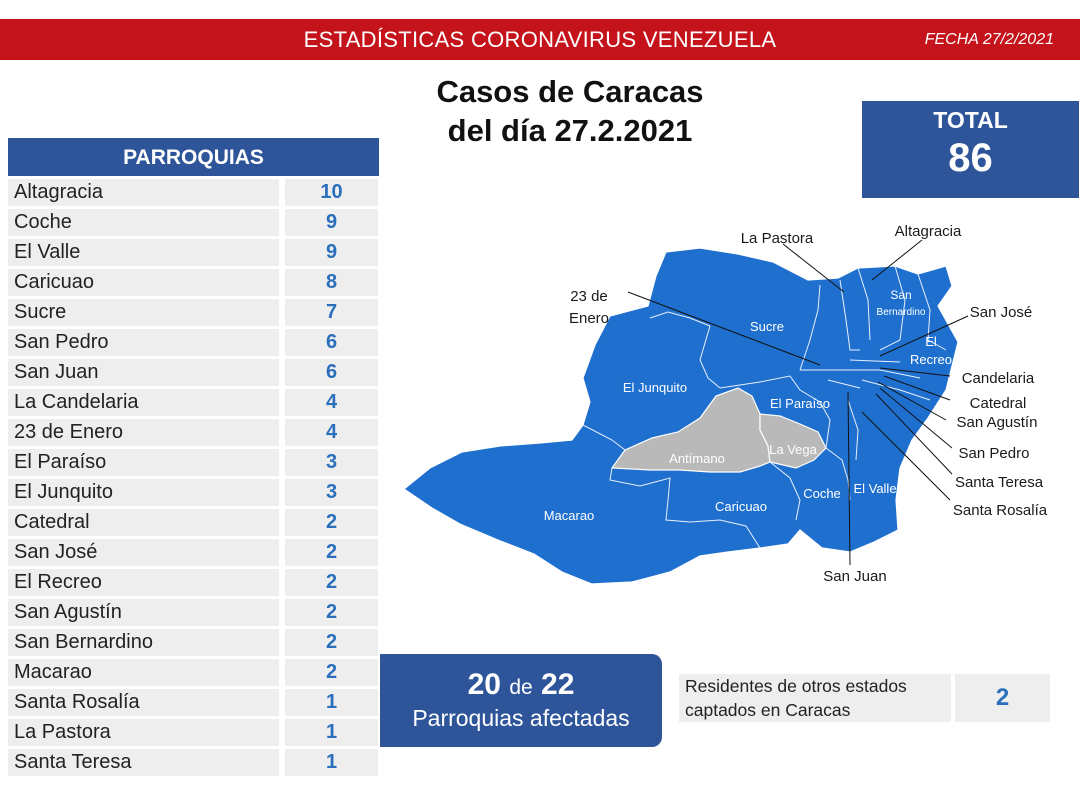 The width and height of the screenshot is (1080, 787). What do you see at coordinates (793, 449) in the screenshot?
I see `label-la-vega: La Vega` at bounding box center [793, 449].